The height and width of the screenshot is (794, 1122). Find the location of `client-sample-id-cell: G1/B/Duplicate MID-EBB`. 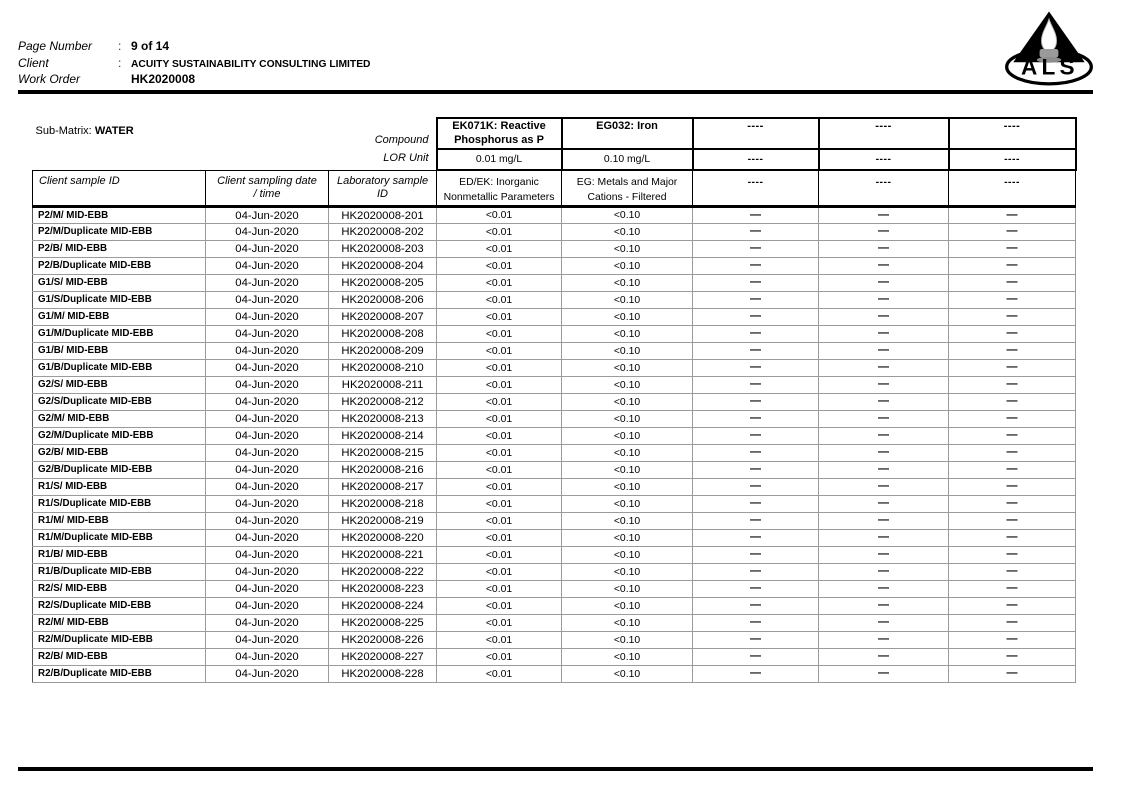

client-sample-id-cell: G1/B/Duplicate MID-EBB is located at coordinates (119, 368).